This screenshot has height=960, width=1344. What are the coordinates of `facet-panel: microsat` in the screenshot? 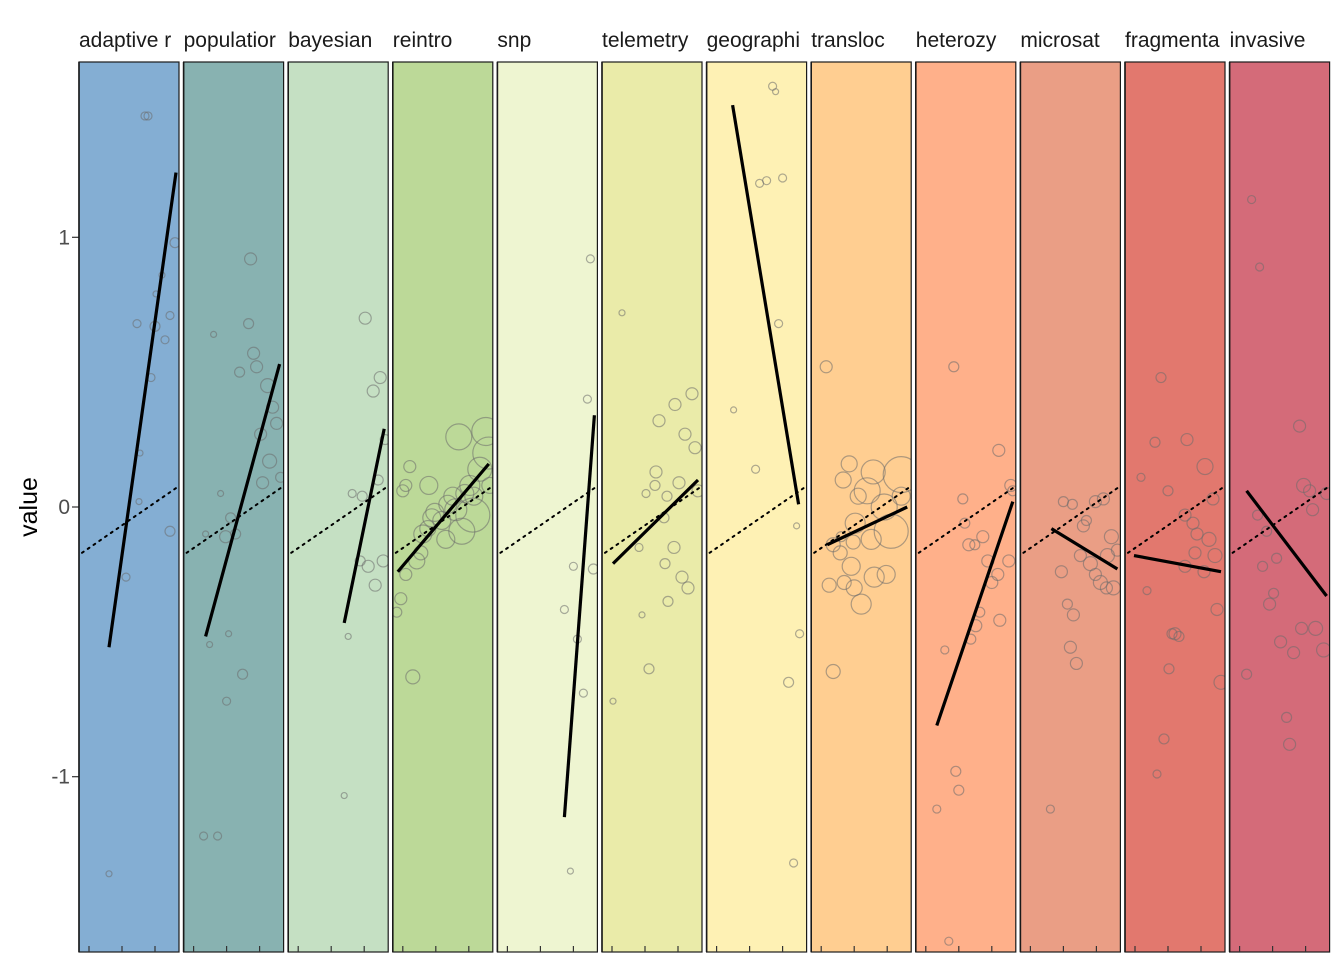 It's located at (1070, 491).